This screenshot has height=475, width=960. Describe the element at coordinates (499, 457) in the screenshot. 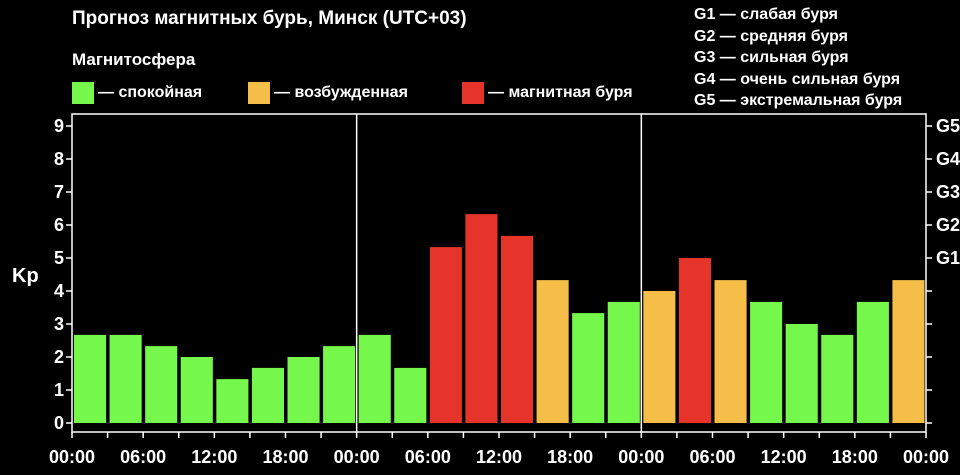

I see `x-tick-label-6: 12:00` at that location.